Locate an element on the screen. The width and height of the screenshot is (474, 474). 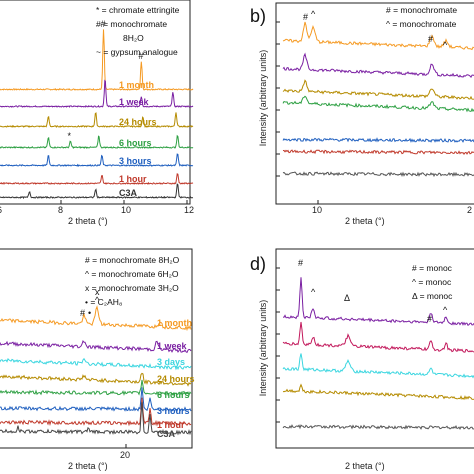
panel-c-series-label-5: 3 hours is located at coordinates (173, 411).